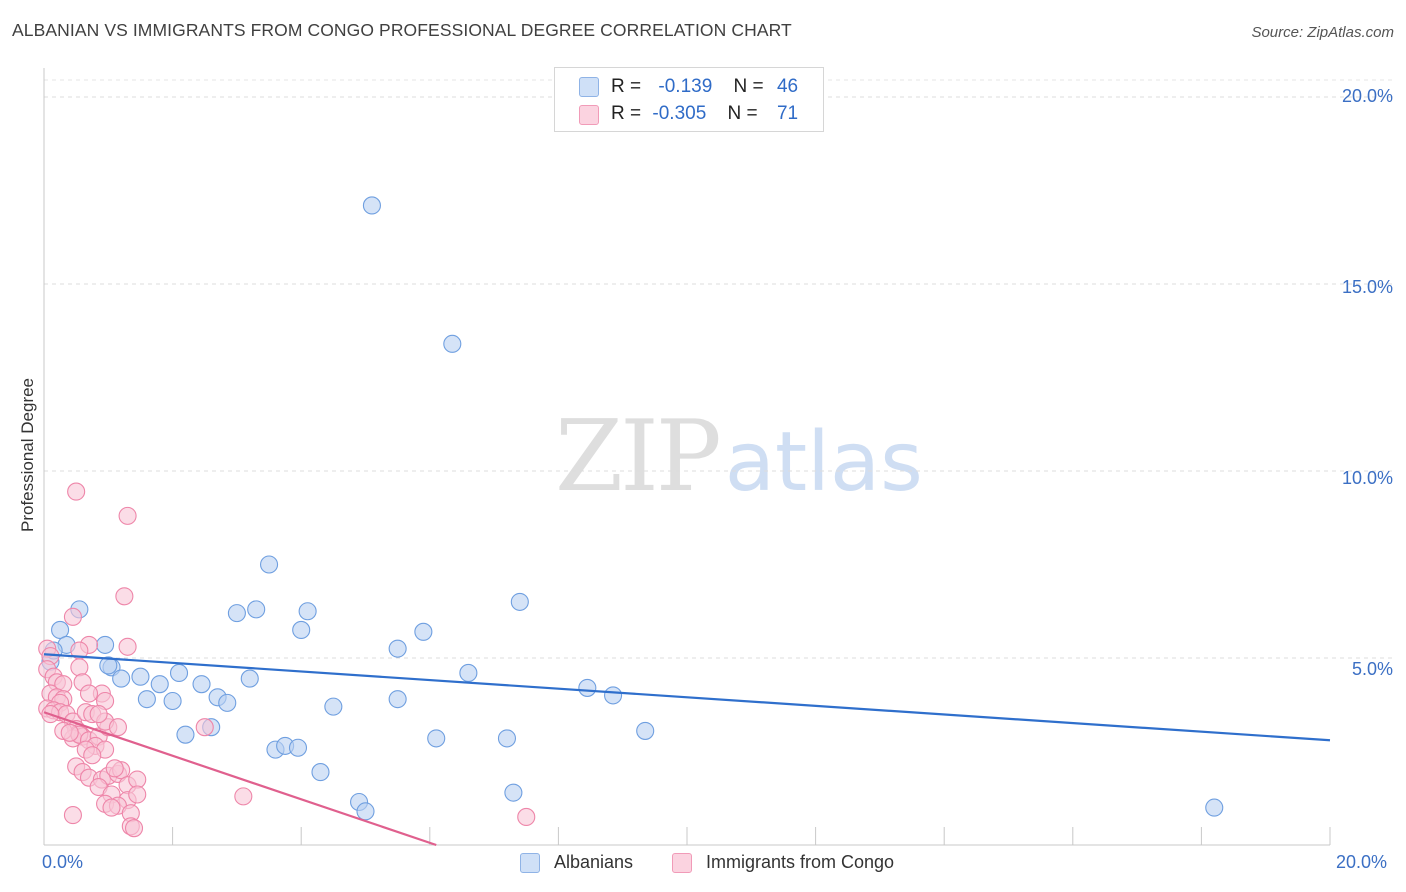 Image resolution: width=1406 pixels, height=892 pixels. What do you see at coordinates (589, 115) in the screenshot?
I see `congo-swatch` at bounding box center [589, 115].